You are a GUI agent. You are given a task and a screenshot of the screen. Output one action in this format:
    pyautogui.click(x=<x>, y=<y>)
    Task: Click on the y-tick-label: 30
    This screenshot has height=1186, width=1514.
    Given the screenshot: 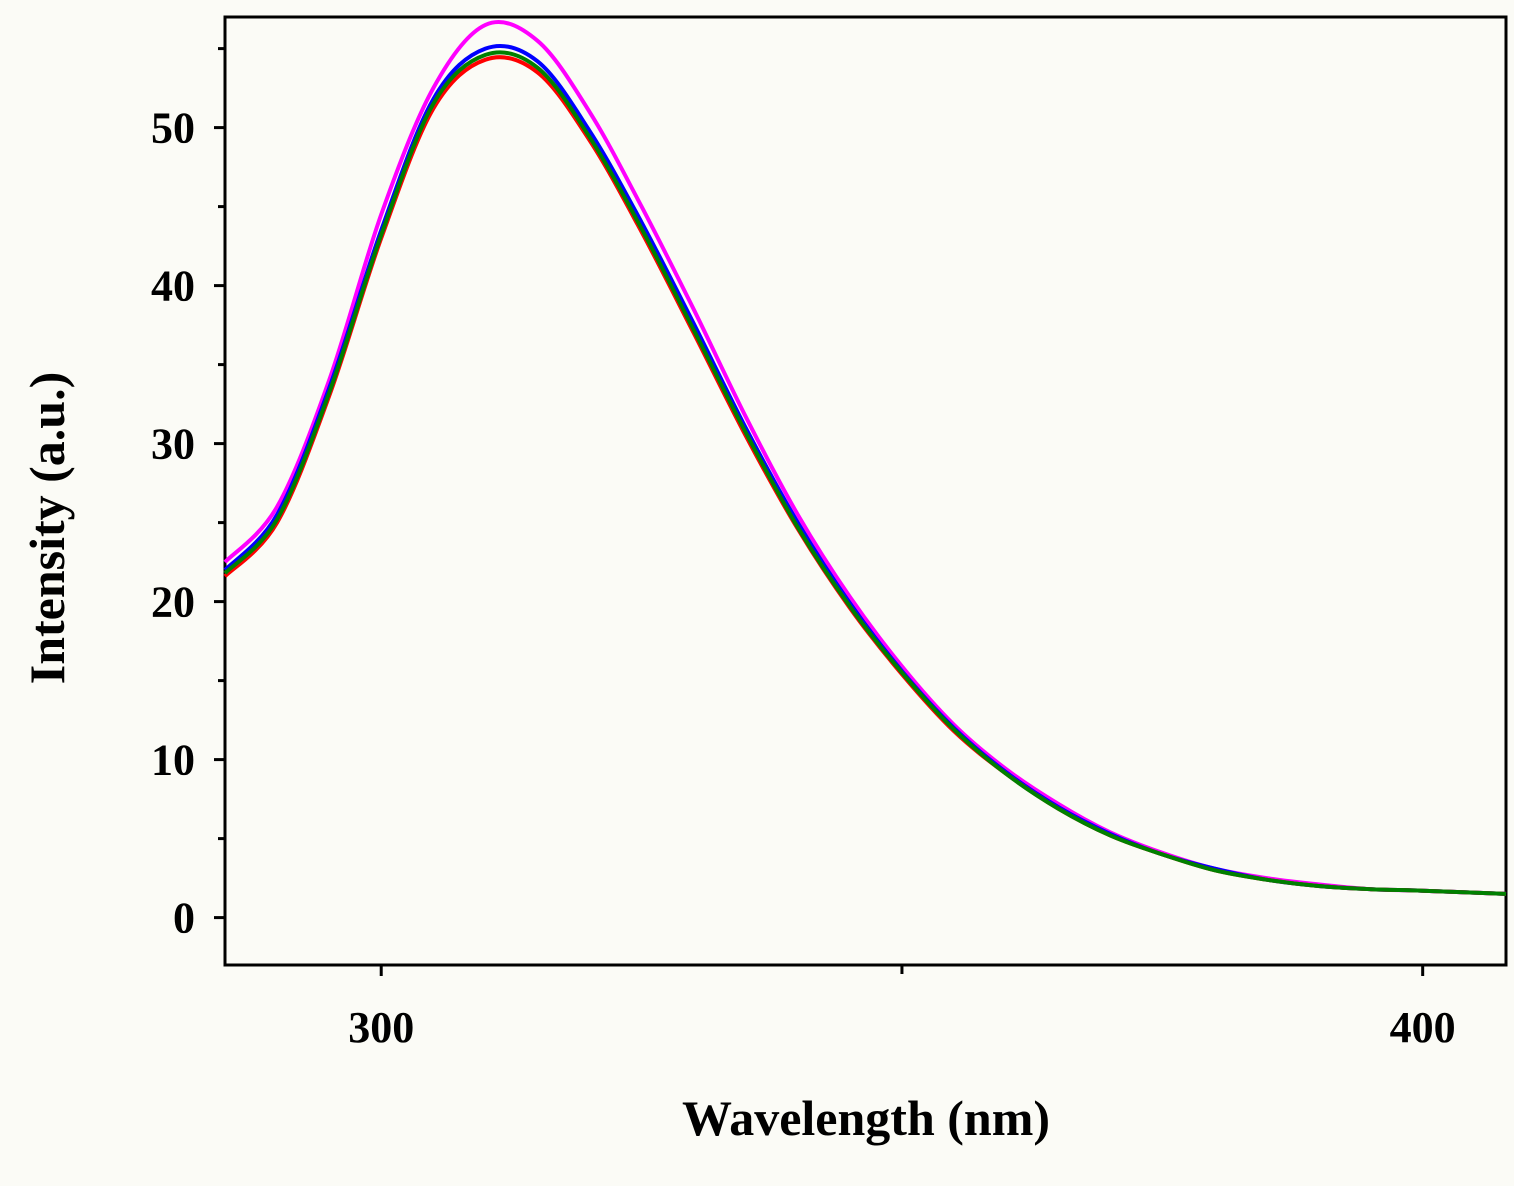 What is the action you would take?
    pyautogui.click(x=173, y=444)
    